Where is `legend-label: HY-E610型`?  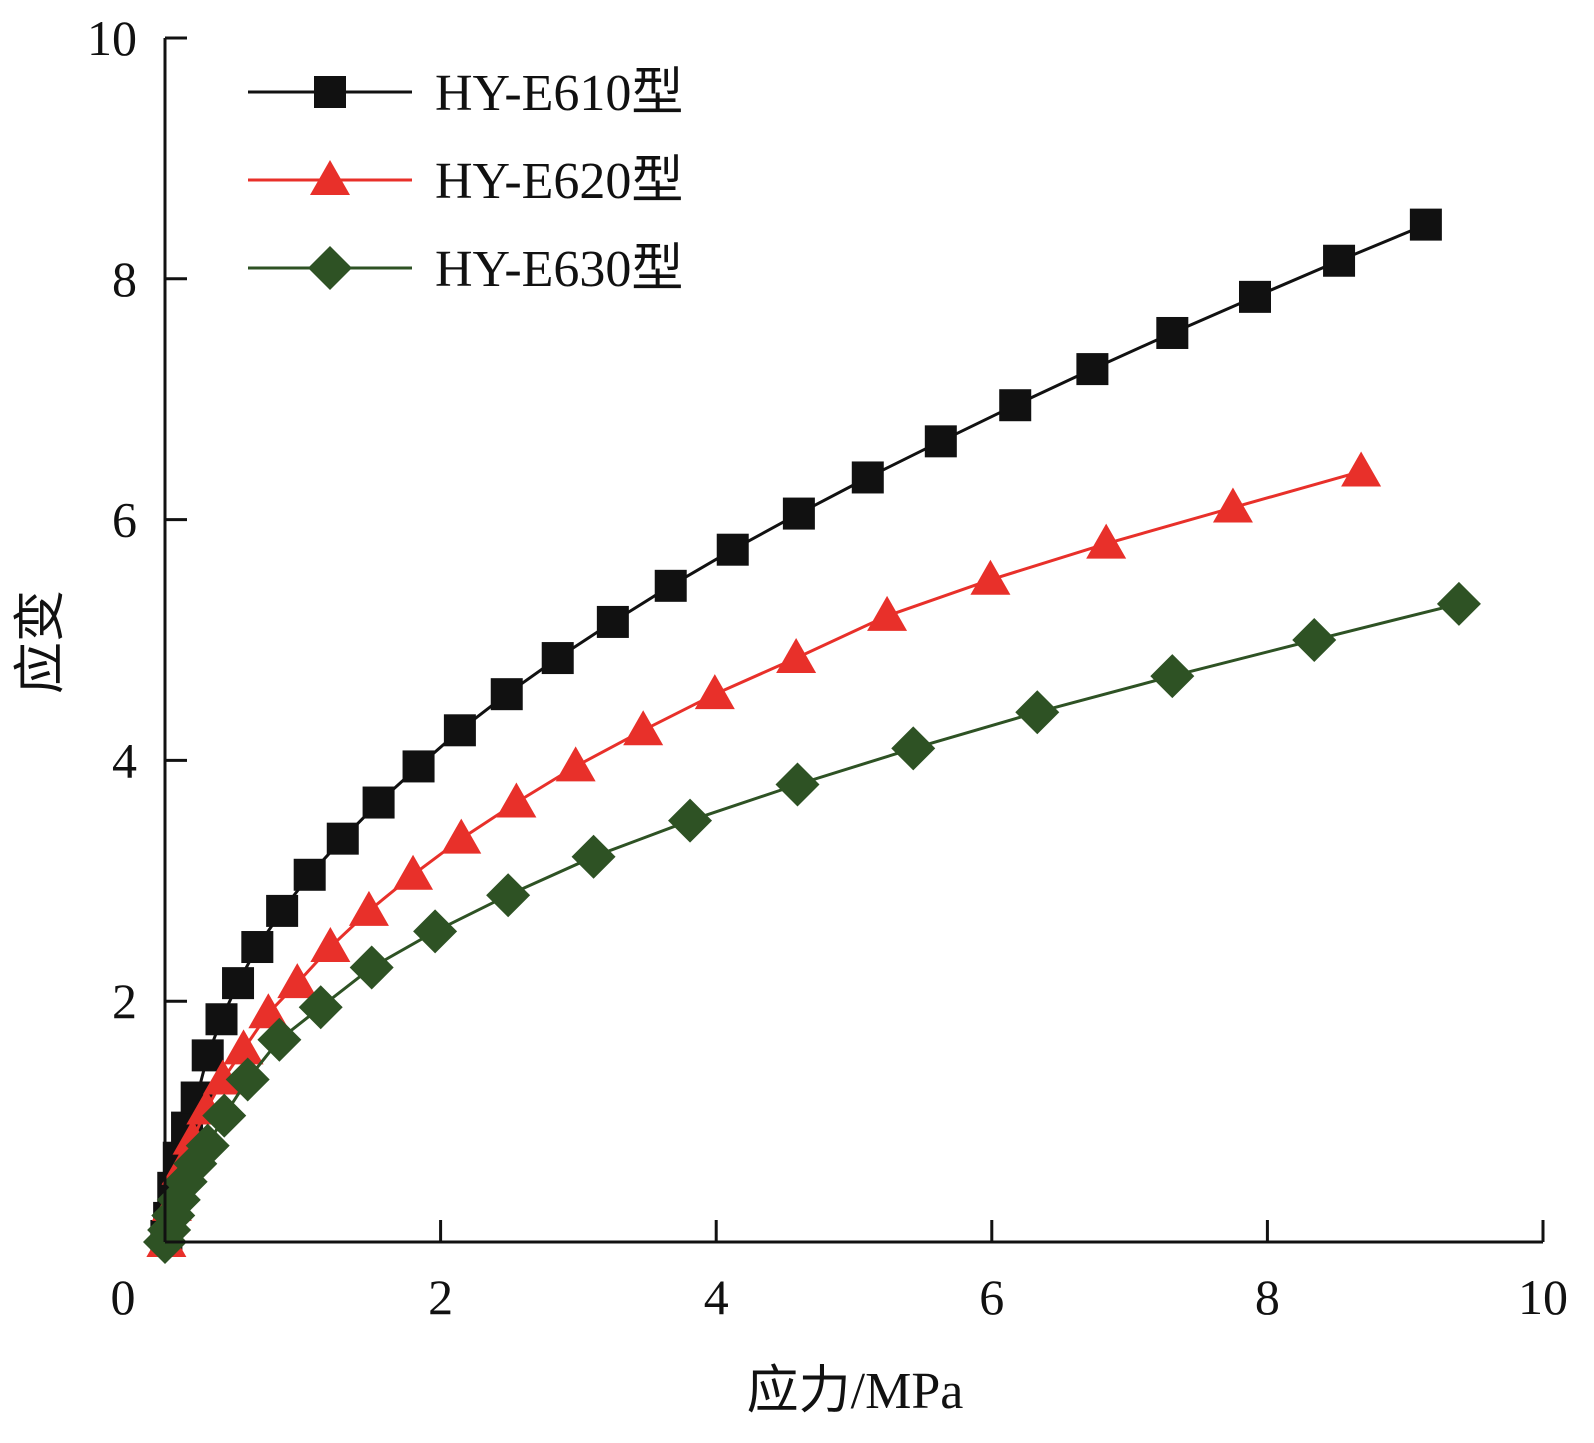
legend-label: HY-E610型 is located at coordinates (559, 93).